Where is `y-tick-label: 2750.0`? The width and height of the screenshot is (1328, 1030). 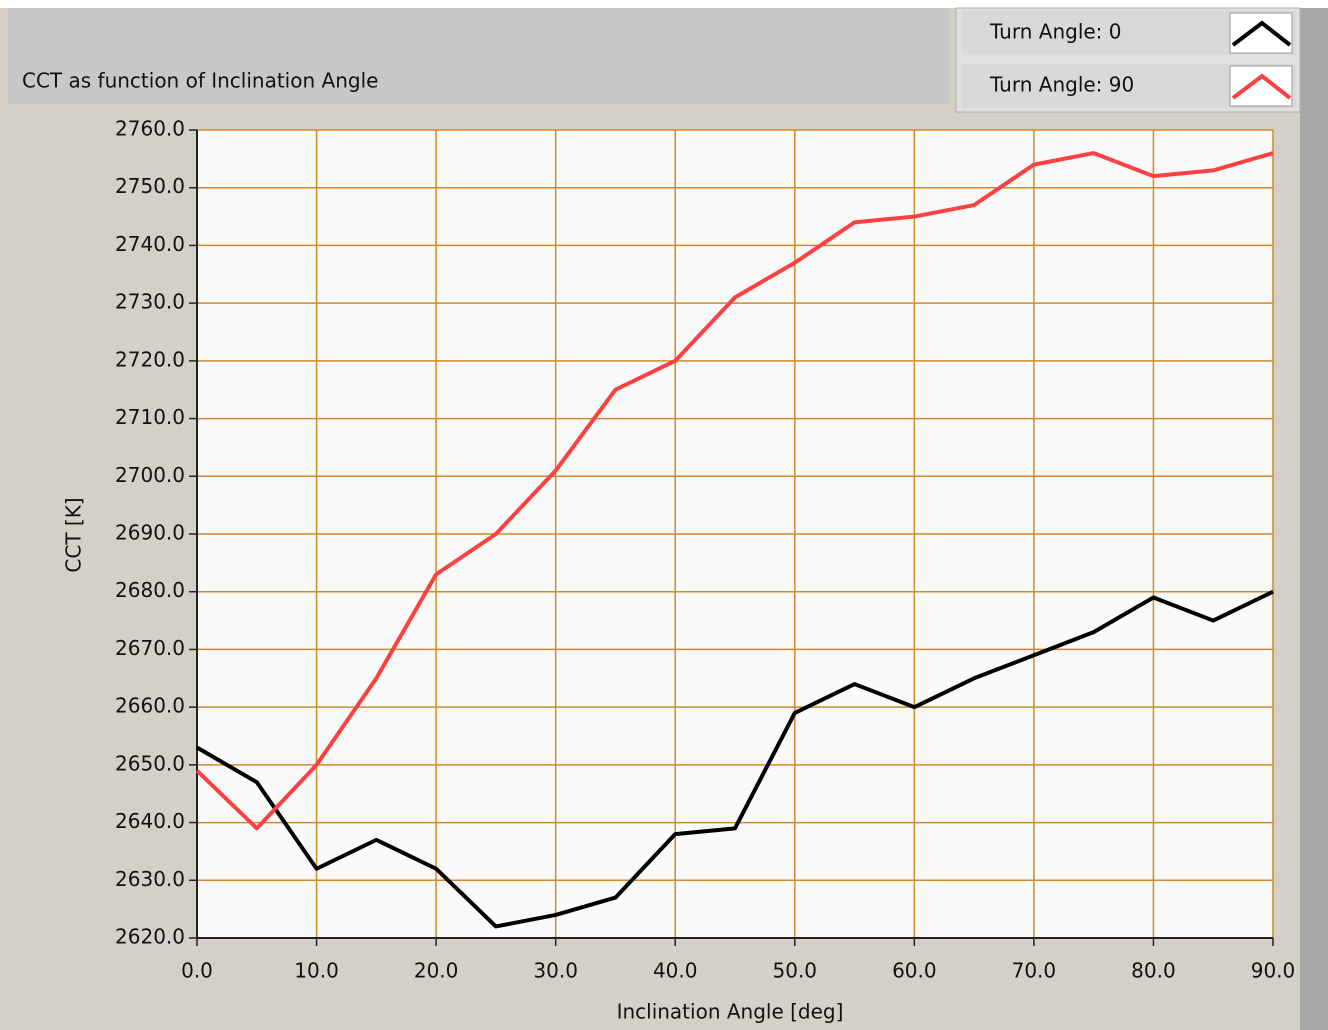 y-tick-label: 2750.0 is located at coordinates (150, 186).